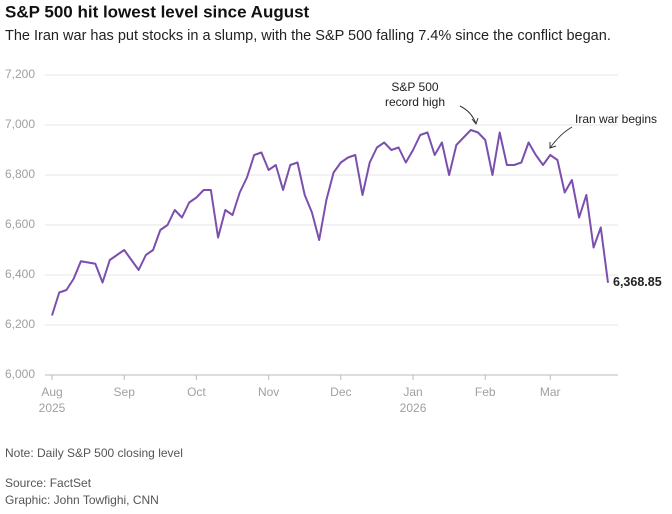 The width and height of the screenshot is (672, 514). I want to click on y-tick-label: 6,600, so click(20, 224).